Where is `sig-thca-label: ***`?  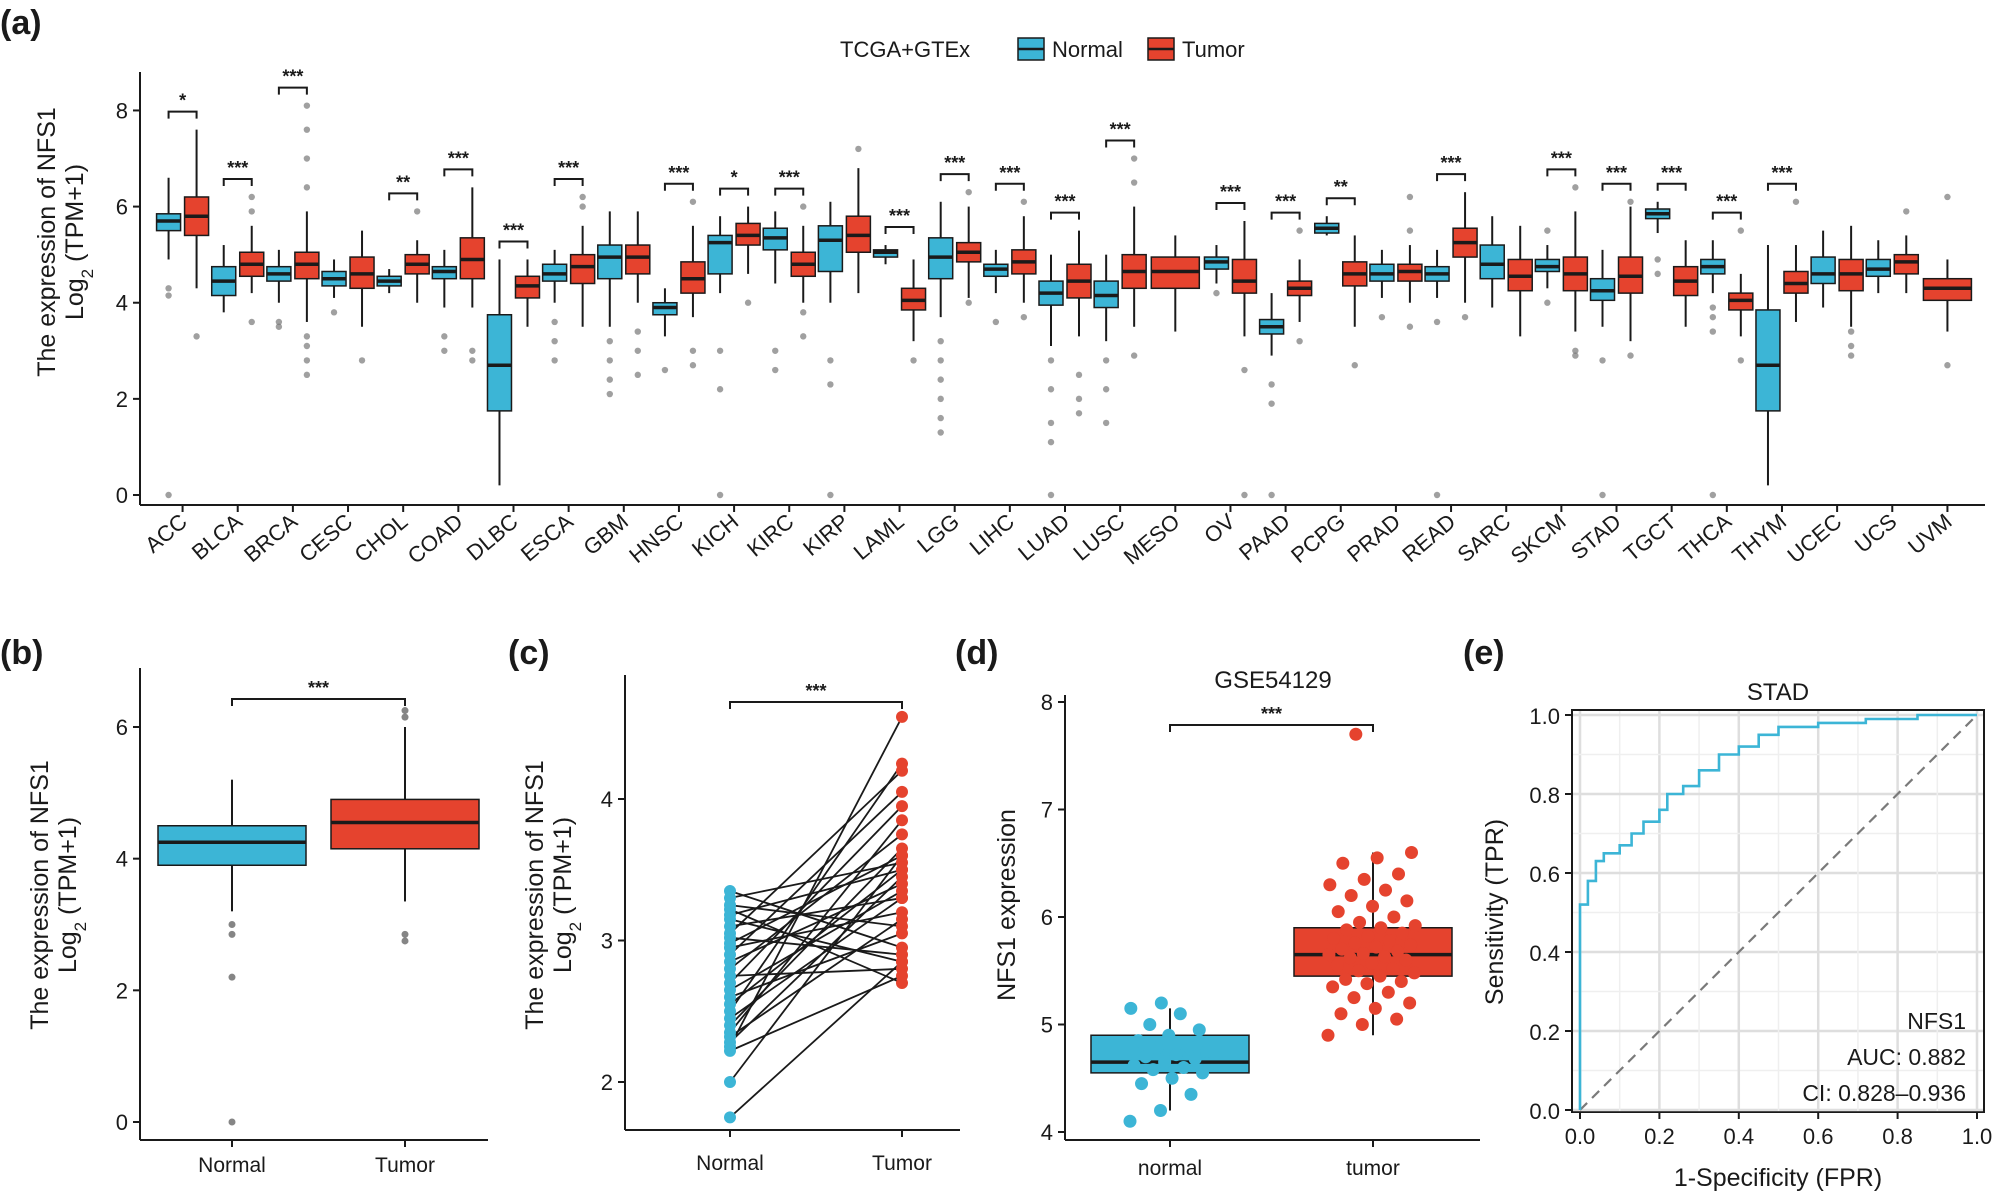
sig-thca-label: *** is located at coordinates (1726, 202).